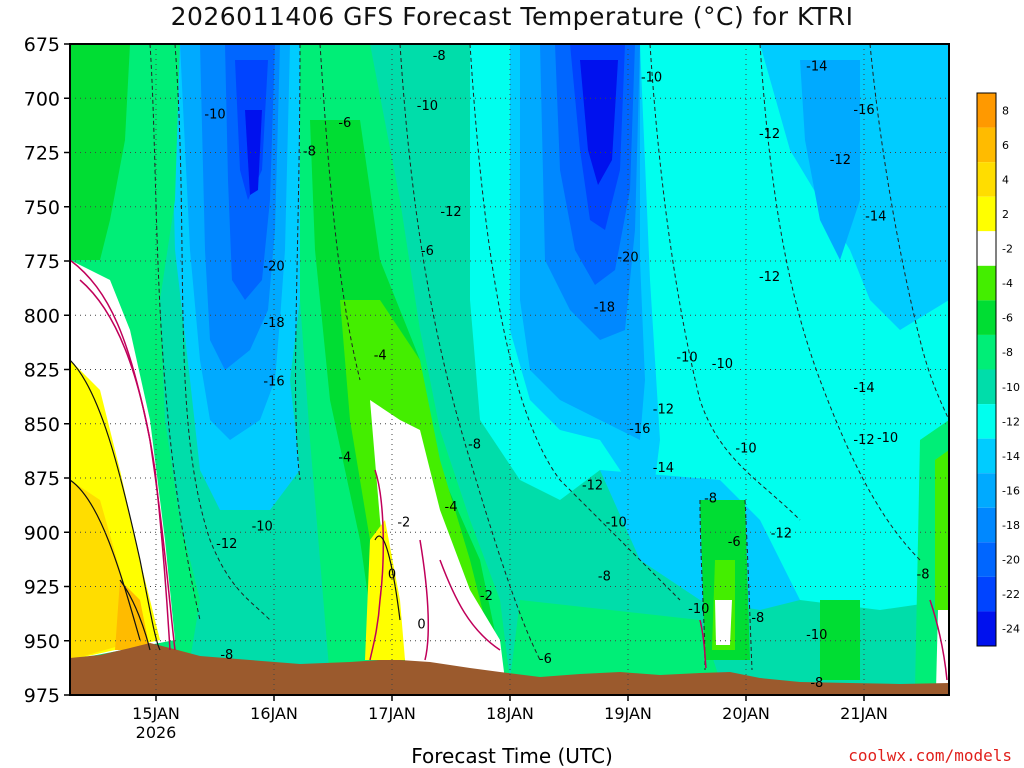  Describe the element at coordinates (628, 713) in the screenshot. I see `x-tick-label: 19JAN` at that location.